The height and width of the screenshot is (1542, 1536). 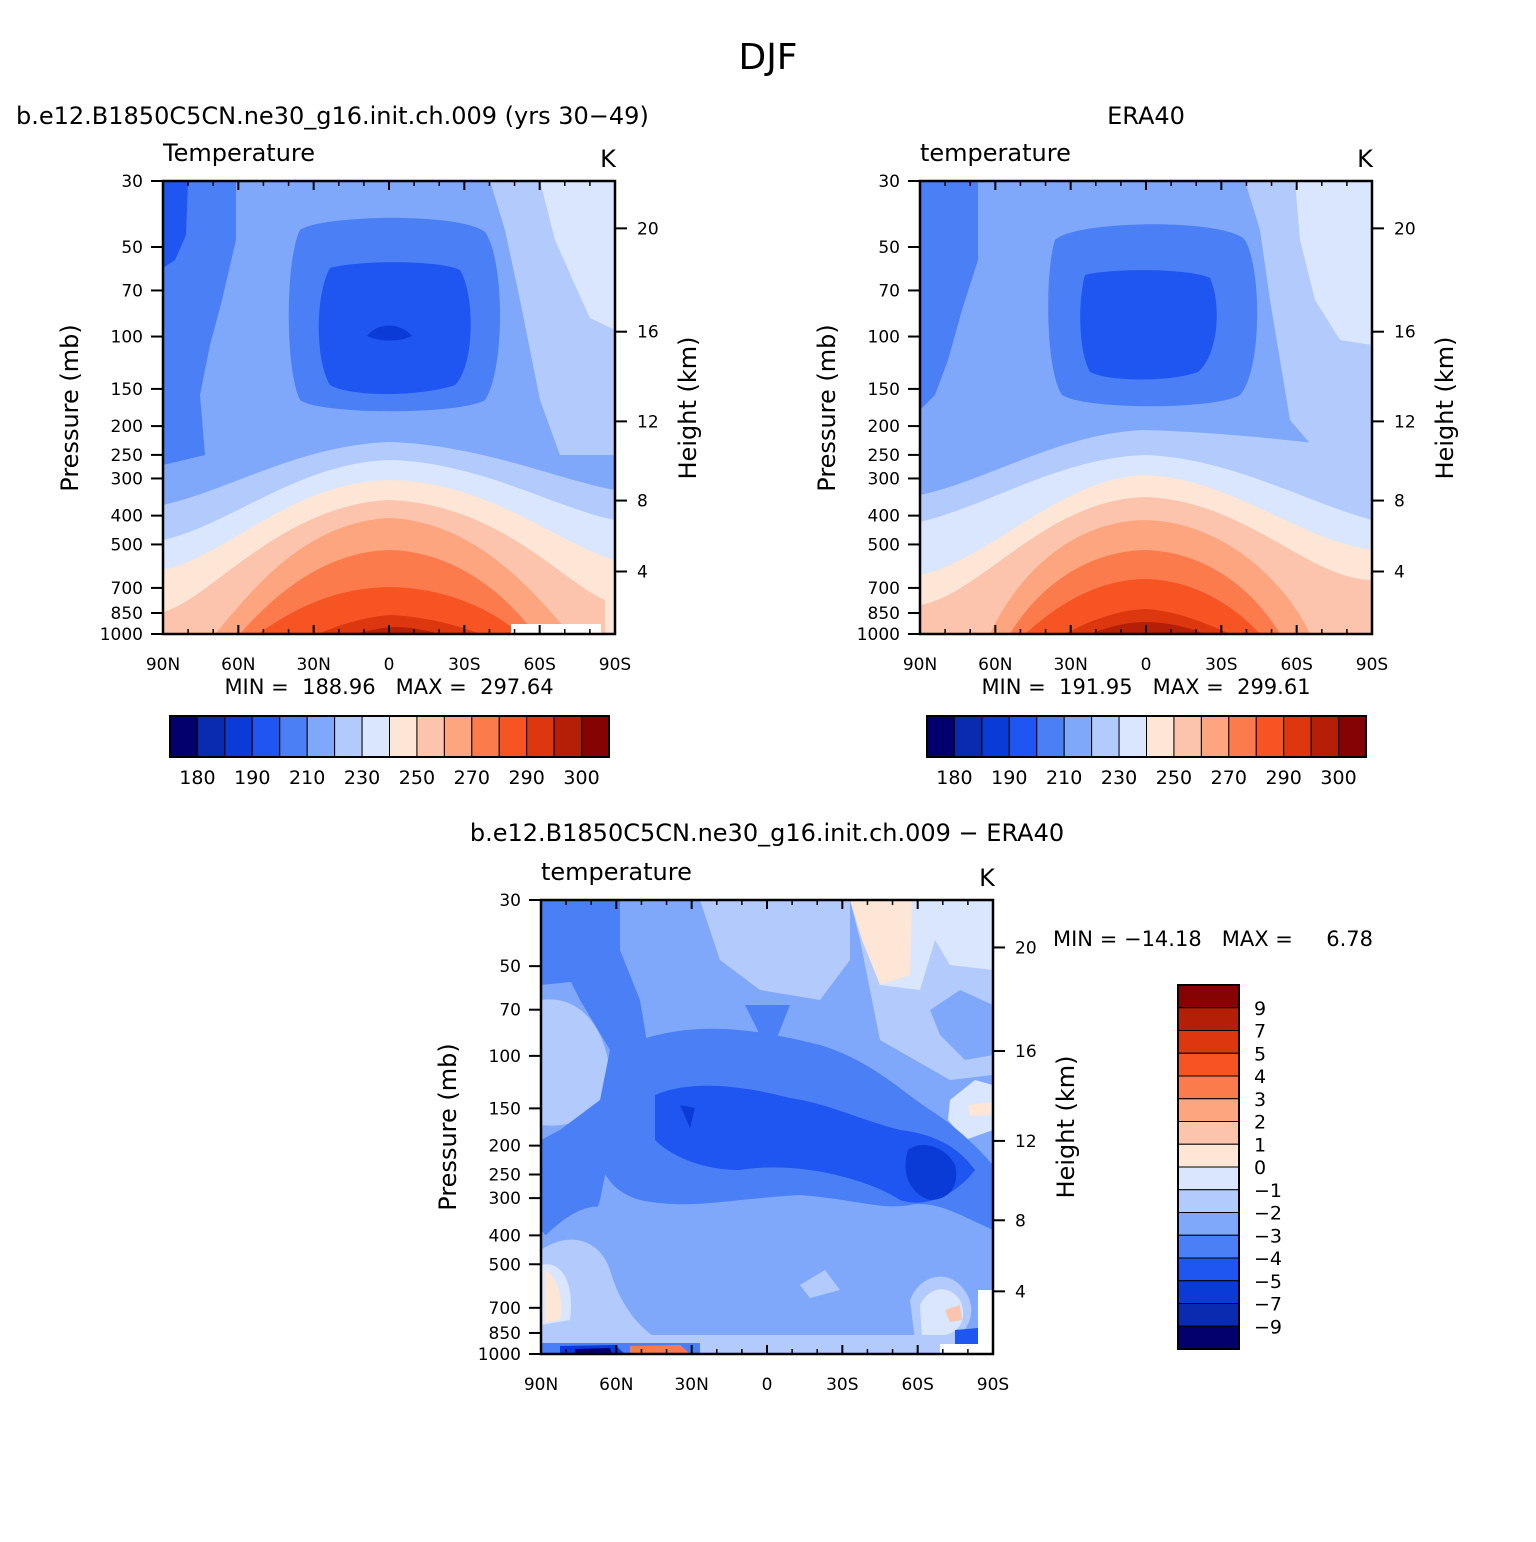 I want to click on x-tick-label: 60S, so click(x=539, y=665).